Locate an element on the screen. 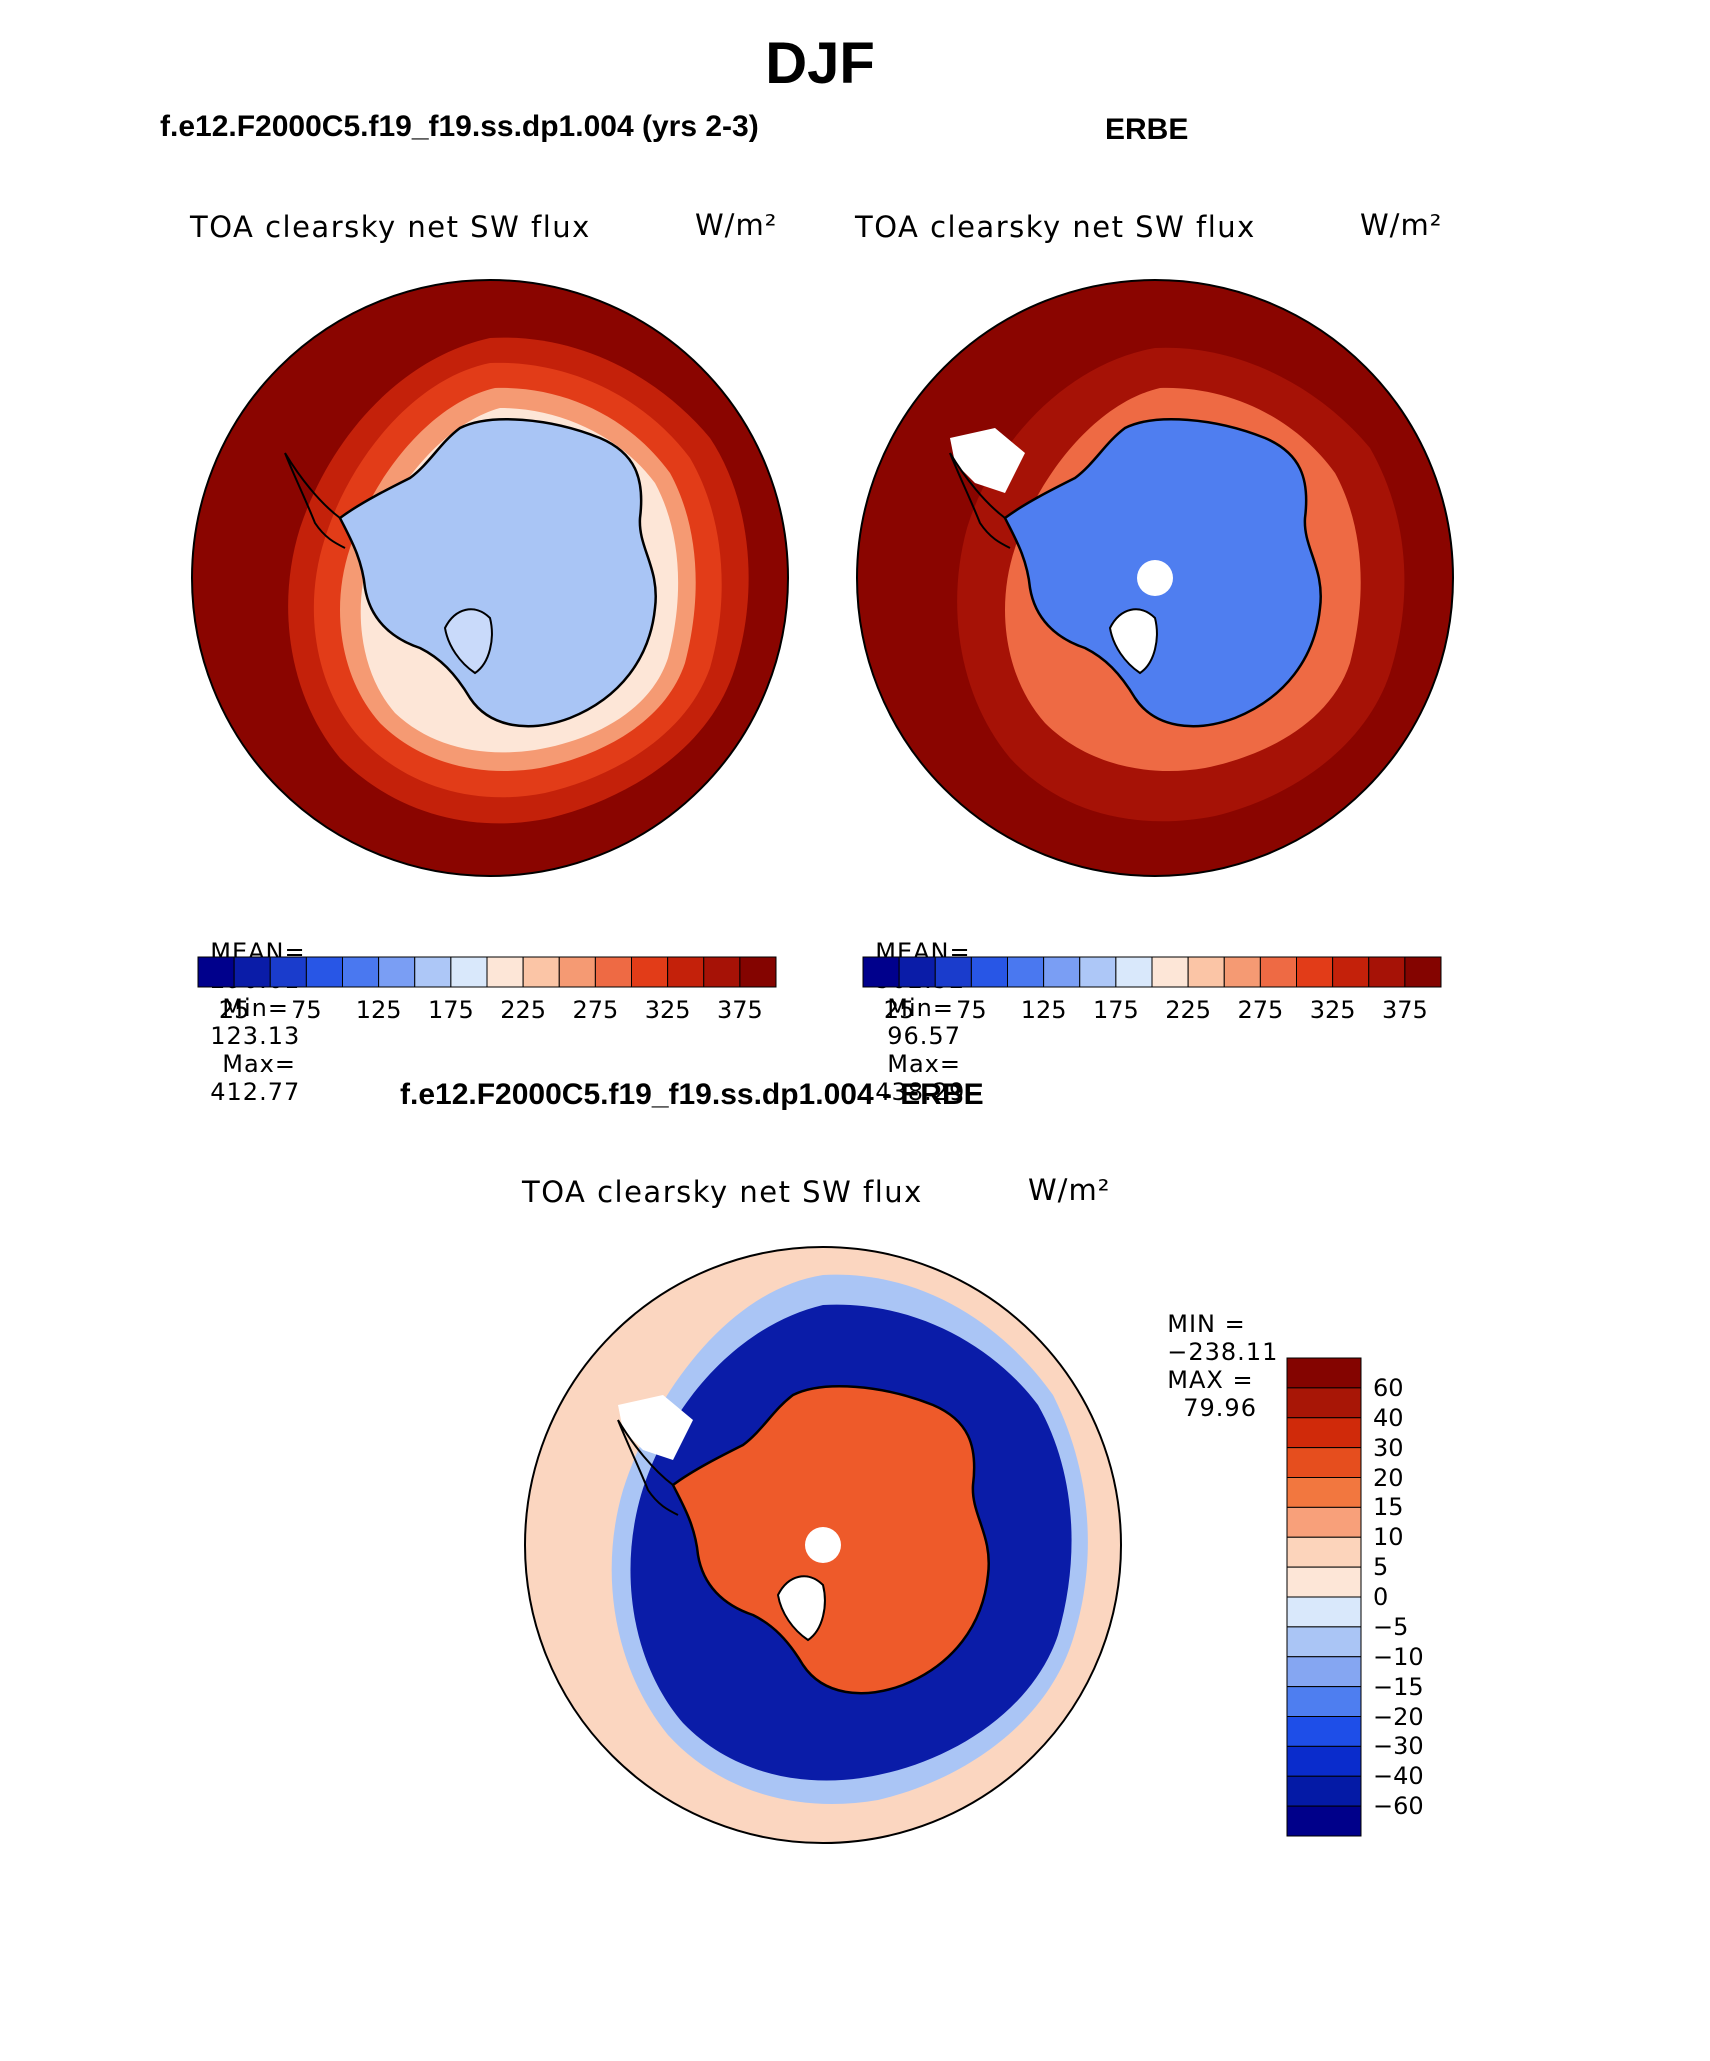  colorbar-tick-label: 40 is located at coordinates (1388, 1417).